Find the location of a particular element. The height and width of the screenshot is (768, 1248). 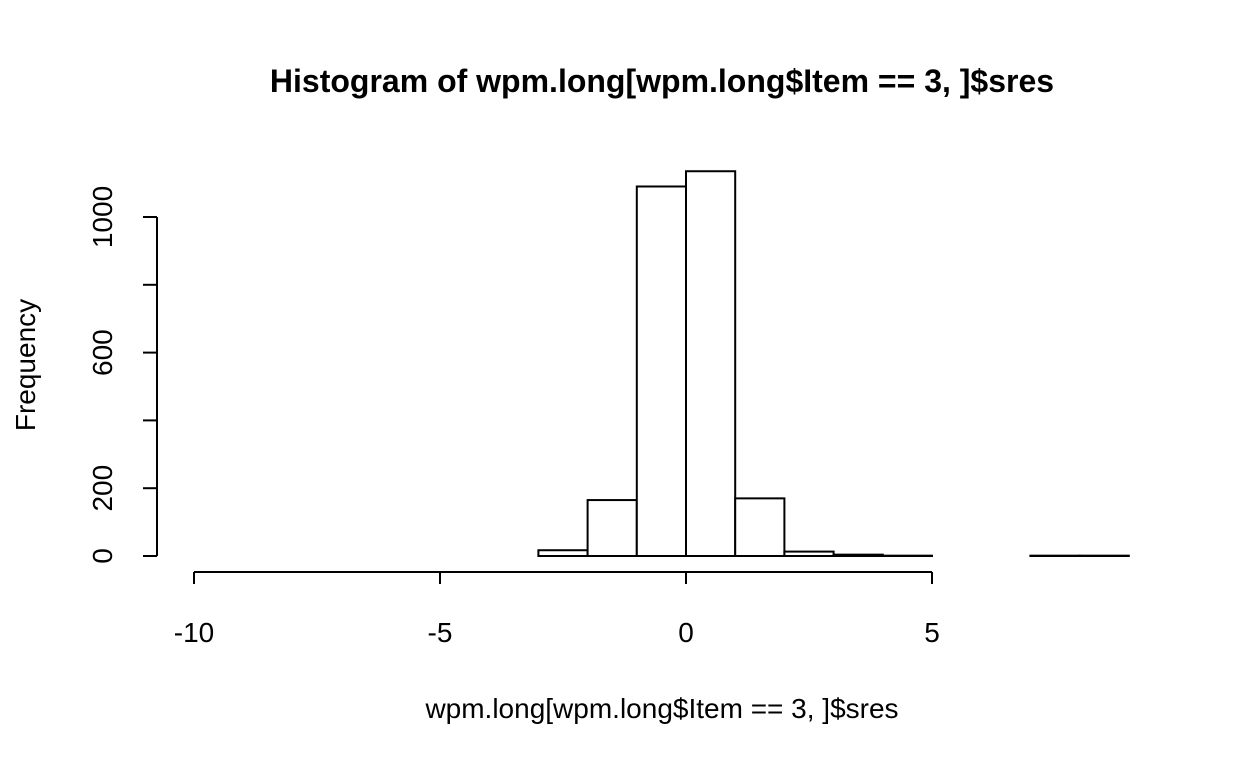

y-axis: 0 200 600 1000 is located at coordinates (122, 375).